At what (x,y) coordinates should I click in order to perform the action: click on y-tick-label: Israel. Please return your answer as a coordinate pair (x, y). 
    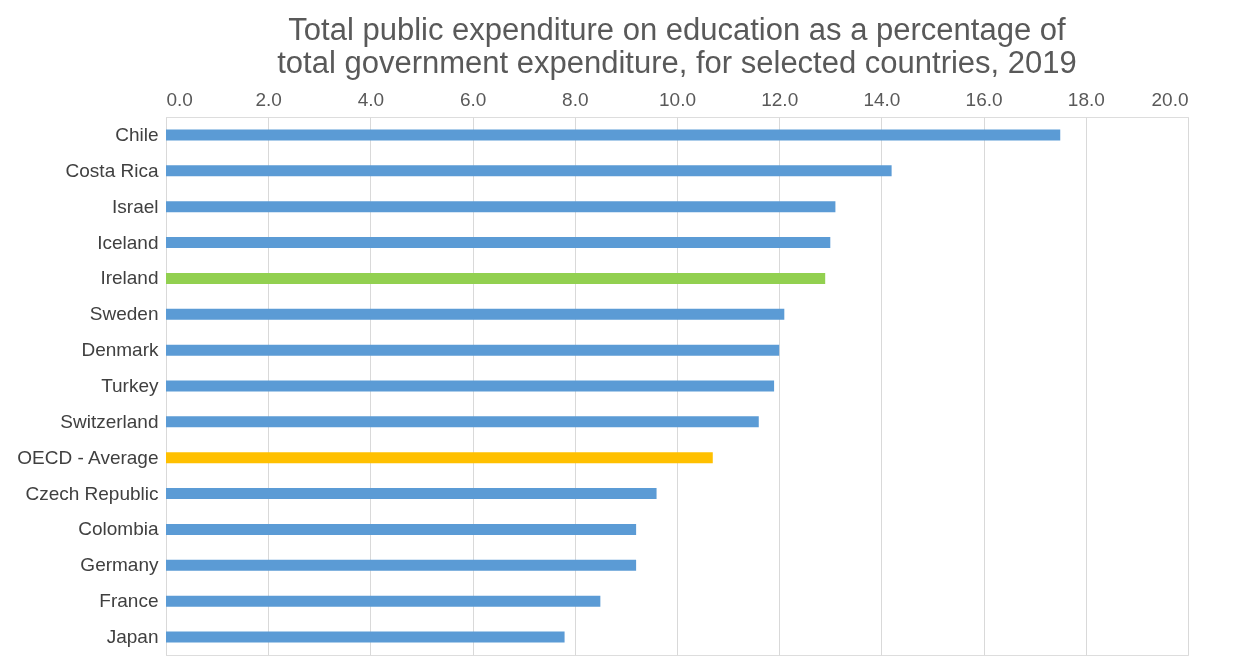
    Looking at the image, I should click on (135, 206).